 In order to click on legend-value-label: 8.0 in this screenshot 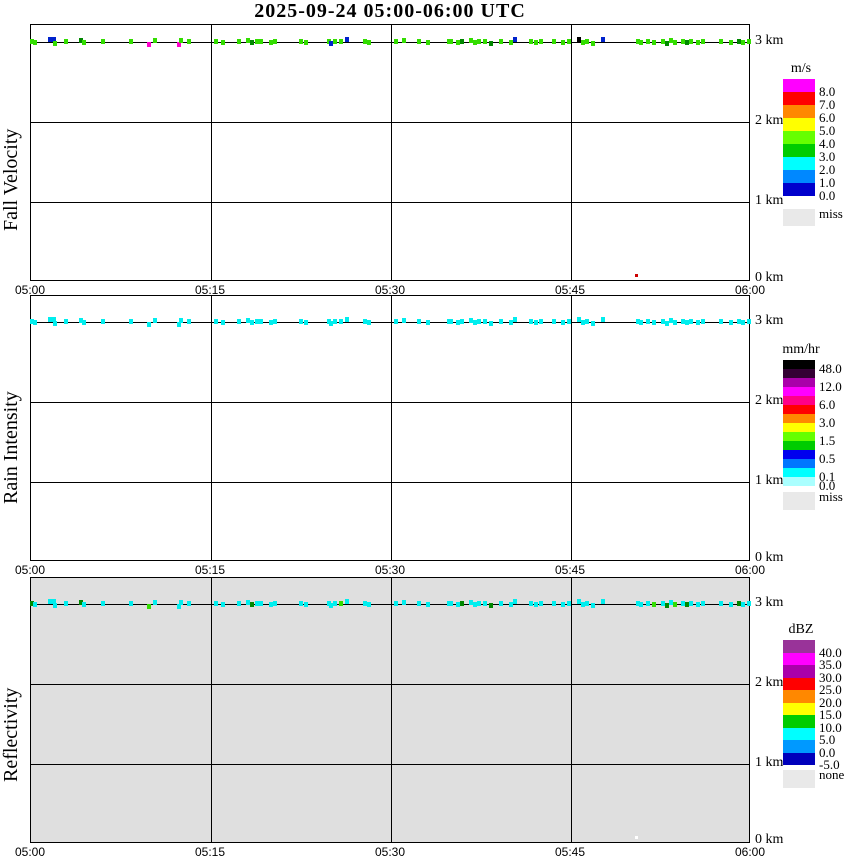, I will do `click(827, 91)`.